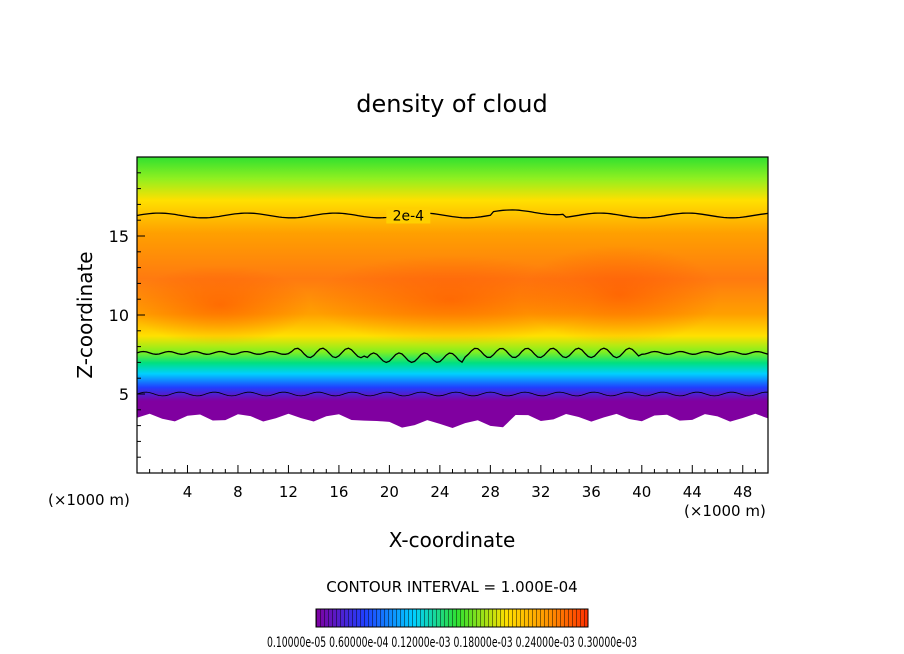 This screenshot has width=904, height=654. I want to click on x-tick-label: 12, so click(288, 492).